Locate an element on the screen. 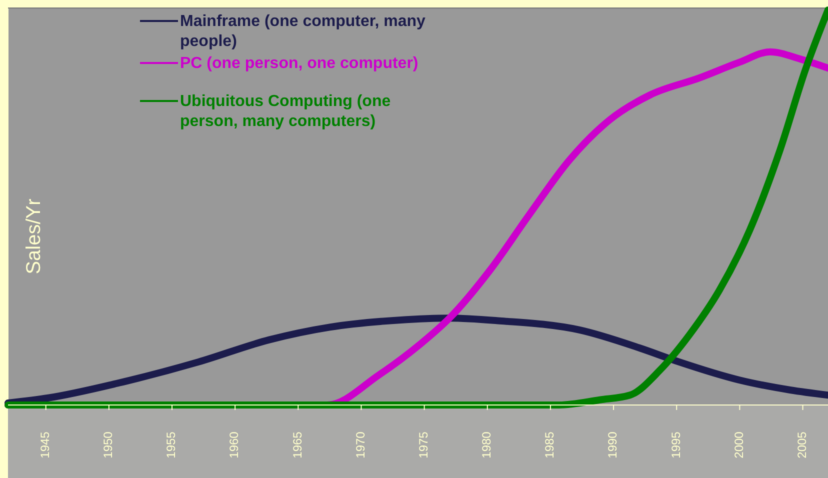 Image resolution: width=828 pixels, height=478 pixels. legend-label: Ubiquitous Computing (one person, many computers) is located at coordinates (285, 111).